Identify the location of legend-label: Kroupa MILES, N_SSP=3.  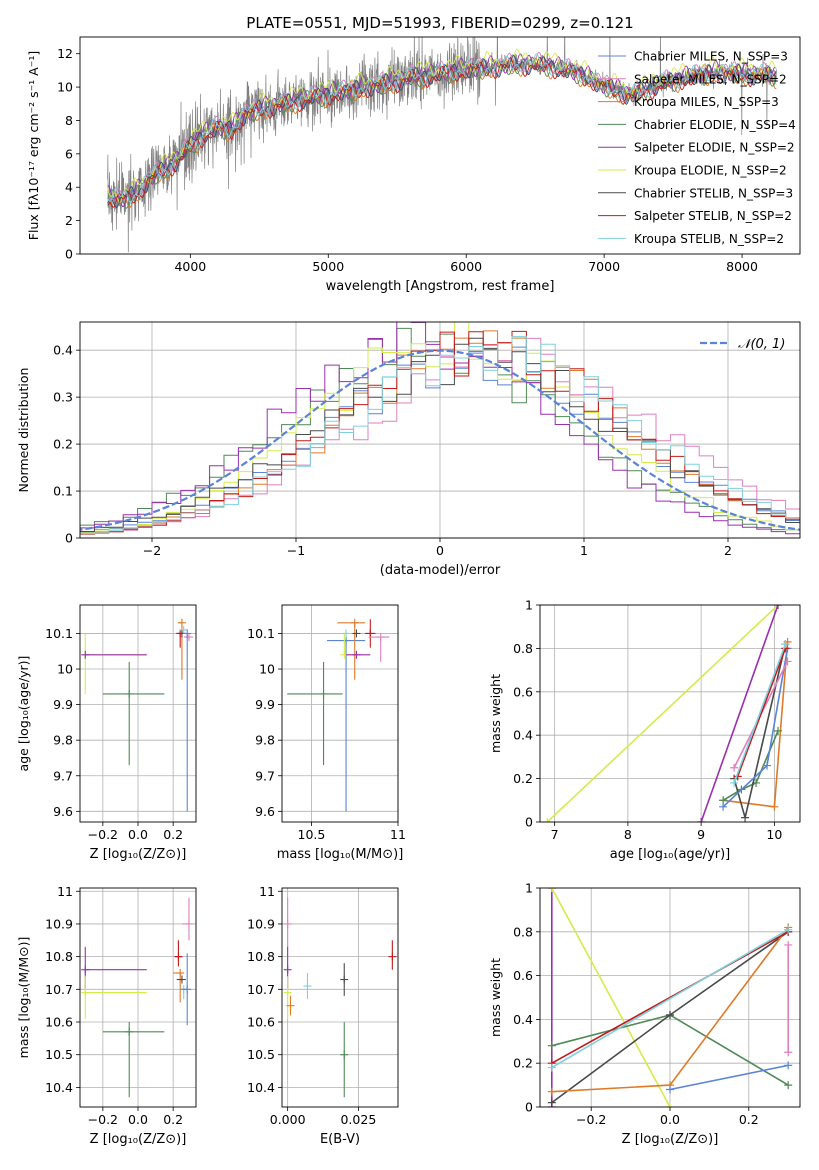
(706, 102).